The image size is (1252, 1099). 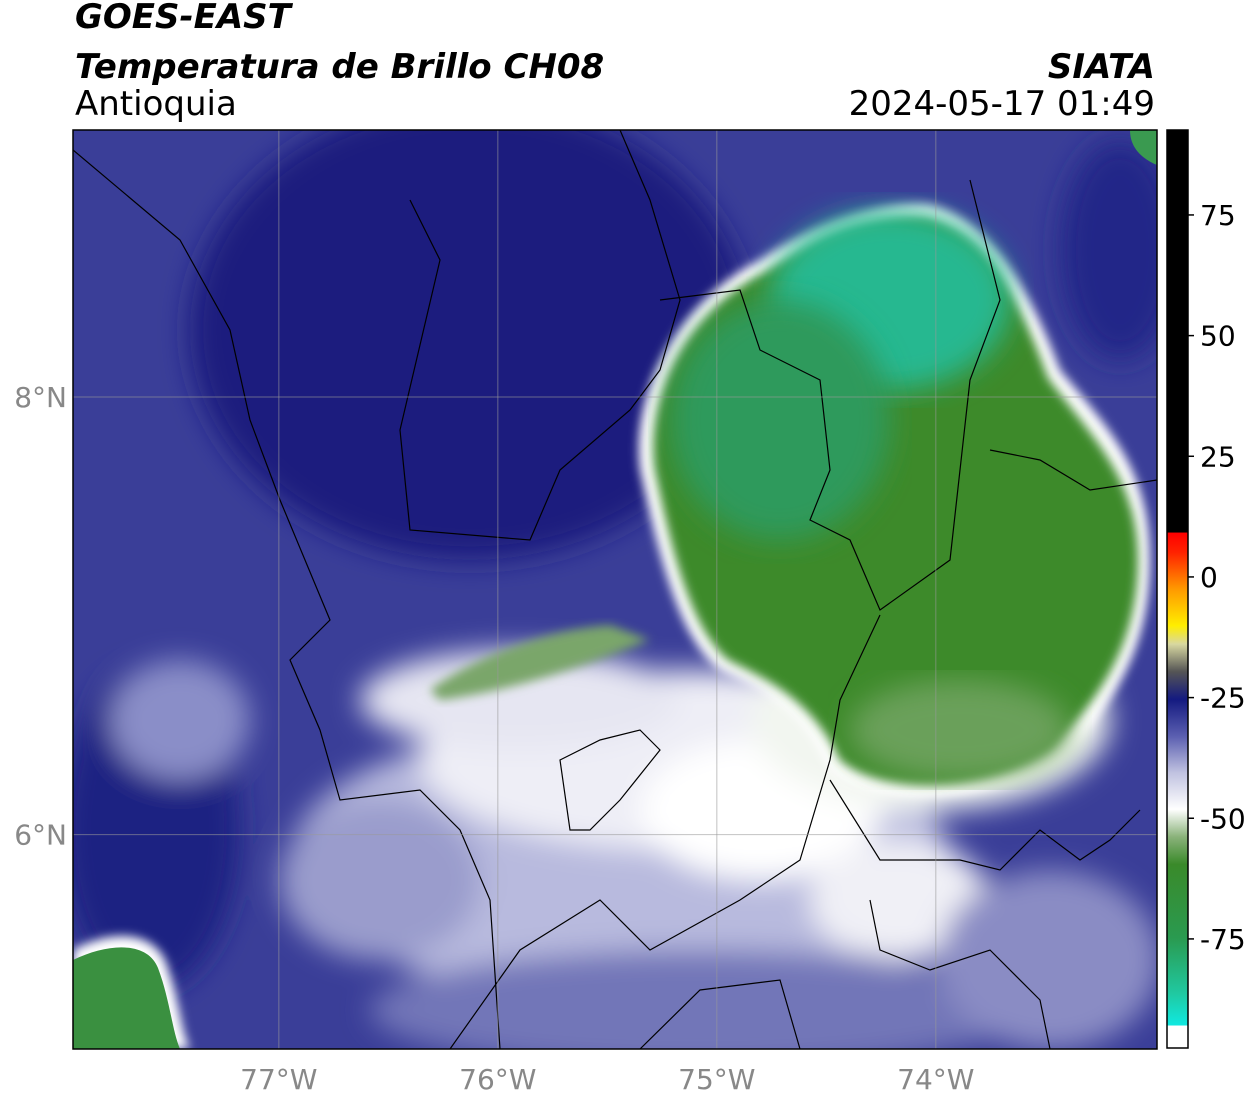 What do you see at coordinates (40, 397) in the screenshot?
I see `y-tick-label: 8°N` at bounding box center [40, 397].